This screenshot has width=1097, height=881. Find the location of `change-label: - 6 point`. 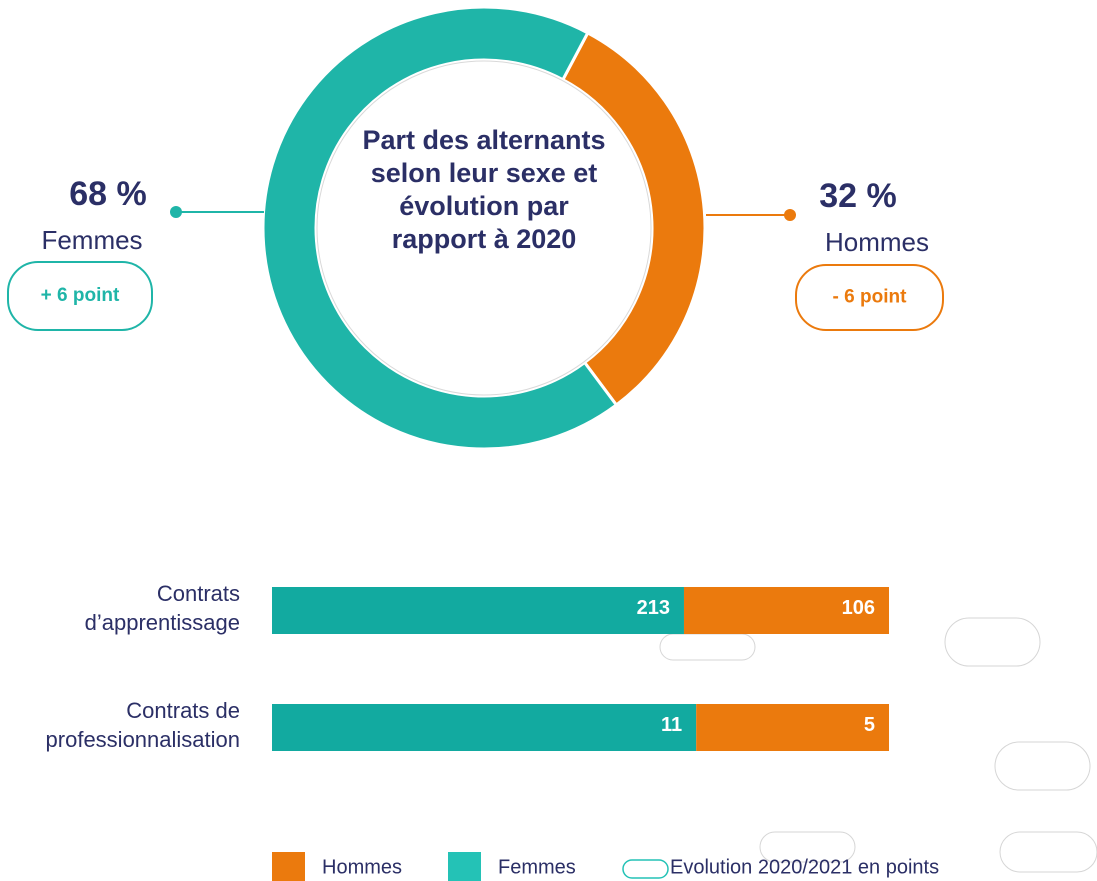

change-label: - 6 point is located at coordinates (870, 297).